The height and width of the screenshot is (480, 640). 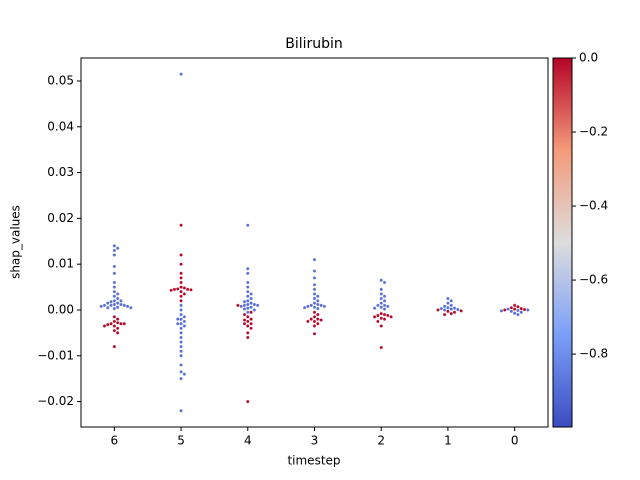 I want to click on y-tick-label: 0.00, so click(x=60, y=309).